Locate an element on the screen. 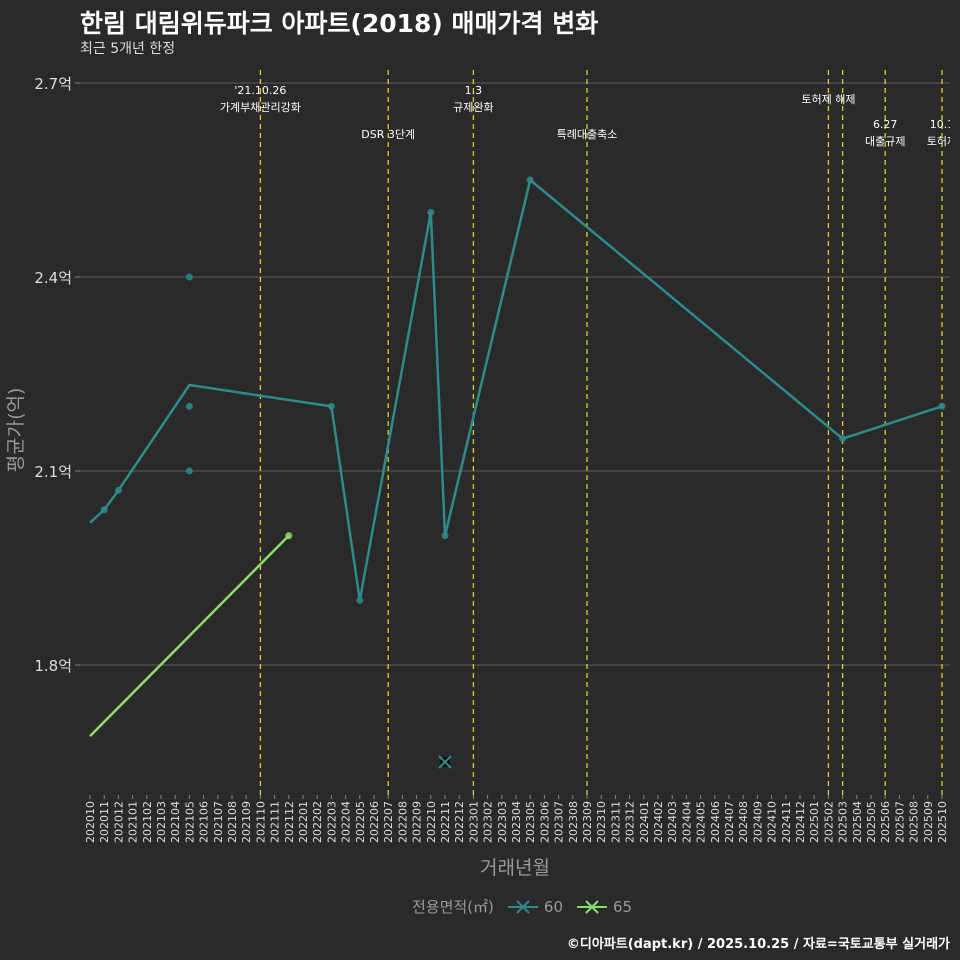 This screenshot has height=960, width=960. legend-label: 65 is located at coordinates (623, 906).